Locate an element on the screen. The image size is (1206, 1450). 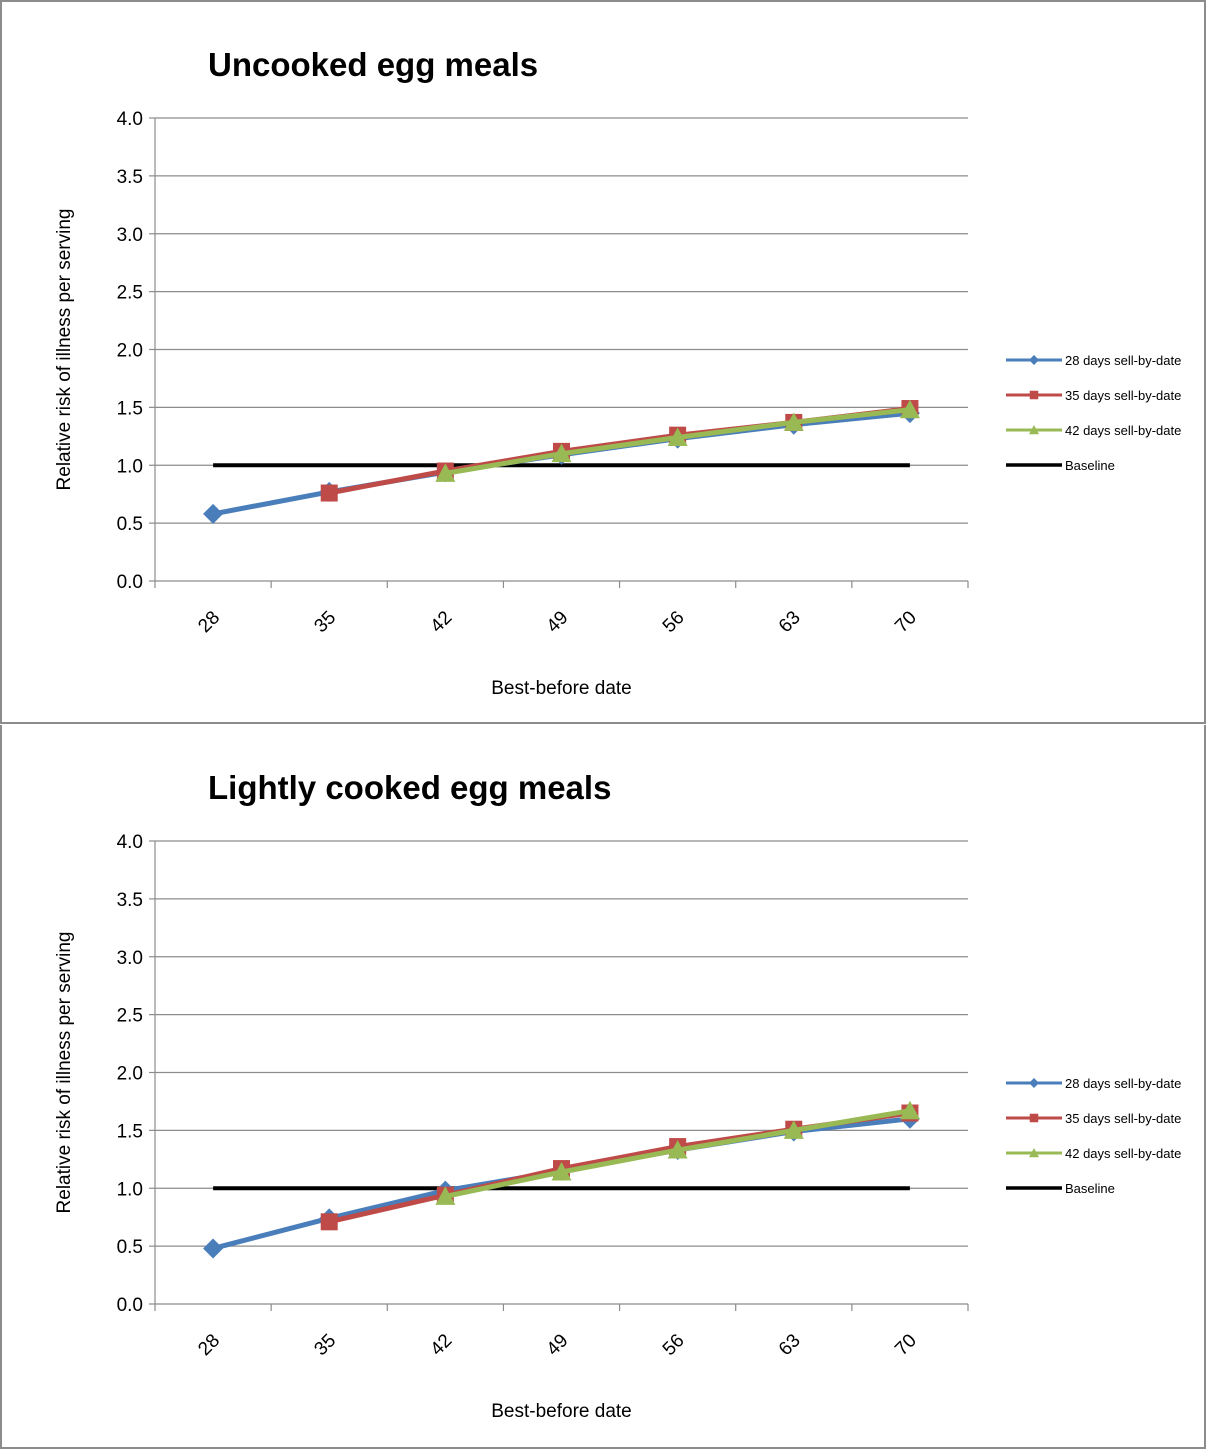
chart-title: Lightly cooked egg meals is located at coordinates (409, 787).